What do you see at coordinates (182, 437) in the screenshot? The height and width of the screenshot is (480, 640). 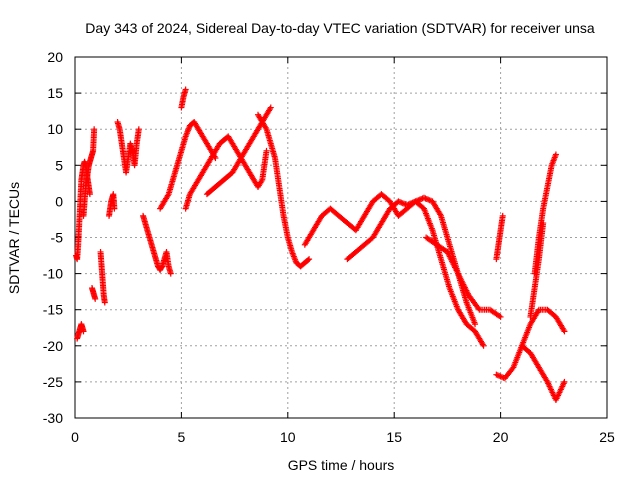 I see `x-tick-label: 5` at bounding box center [182, 437].